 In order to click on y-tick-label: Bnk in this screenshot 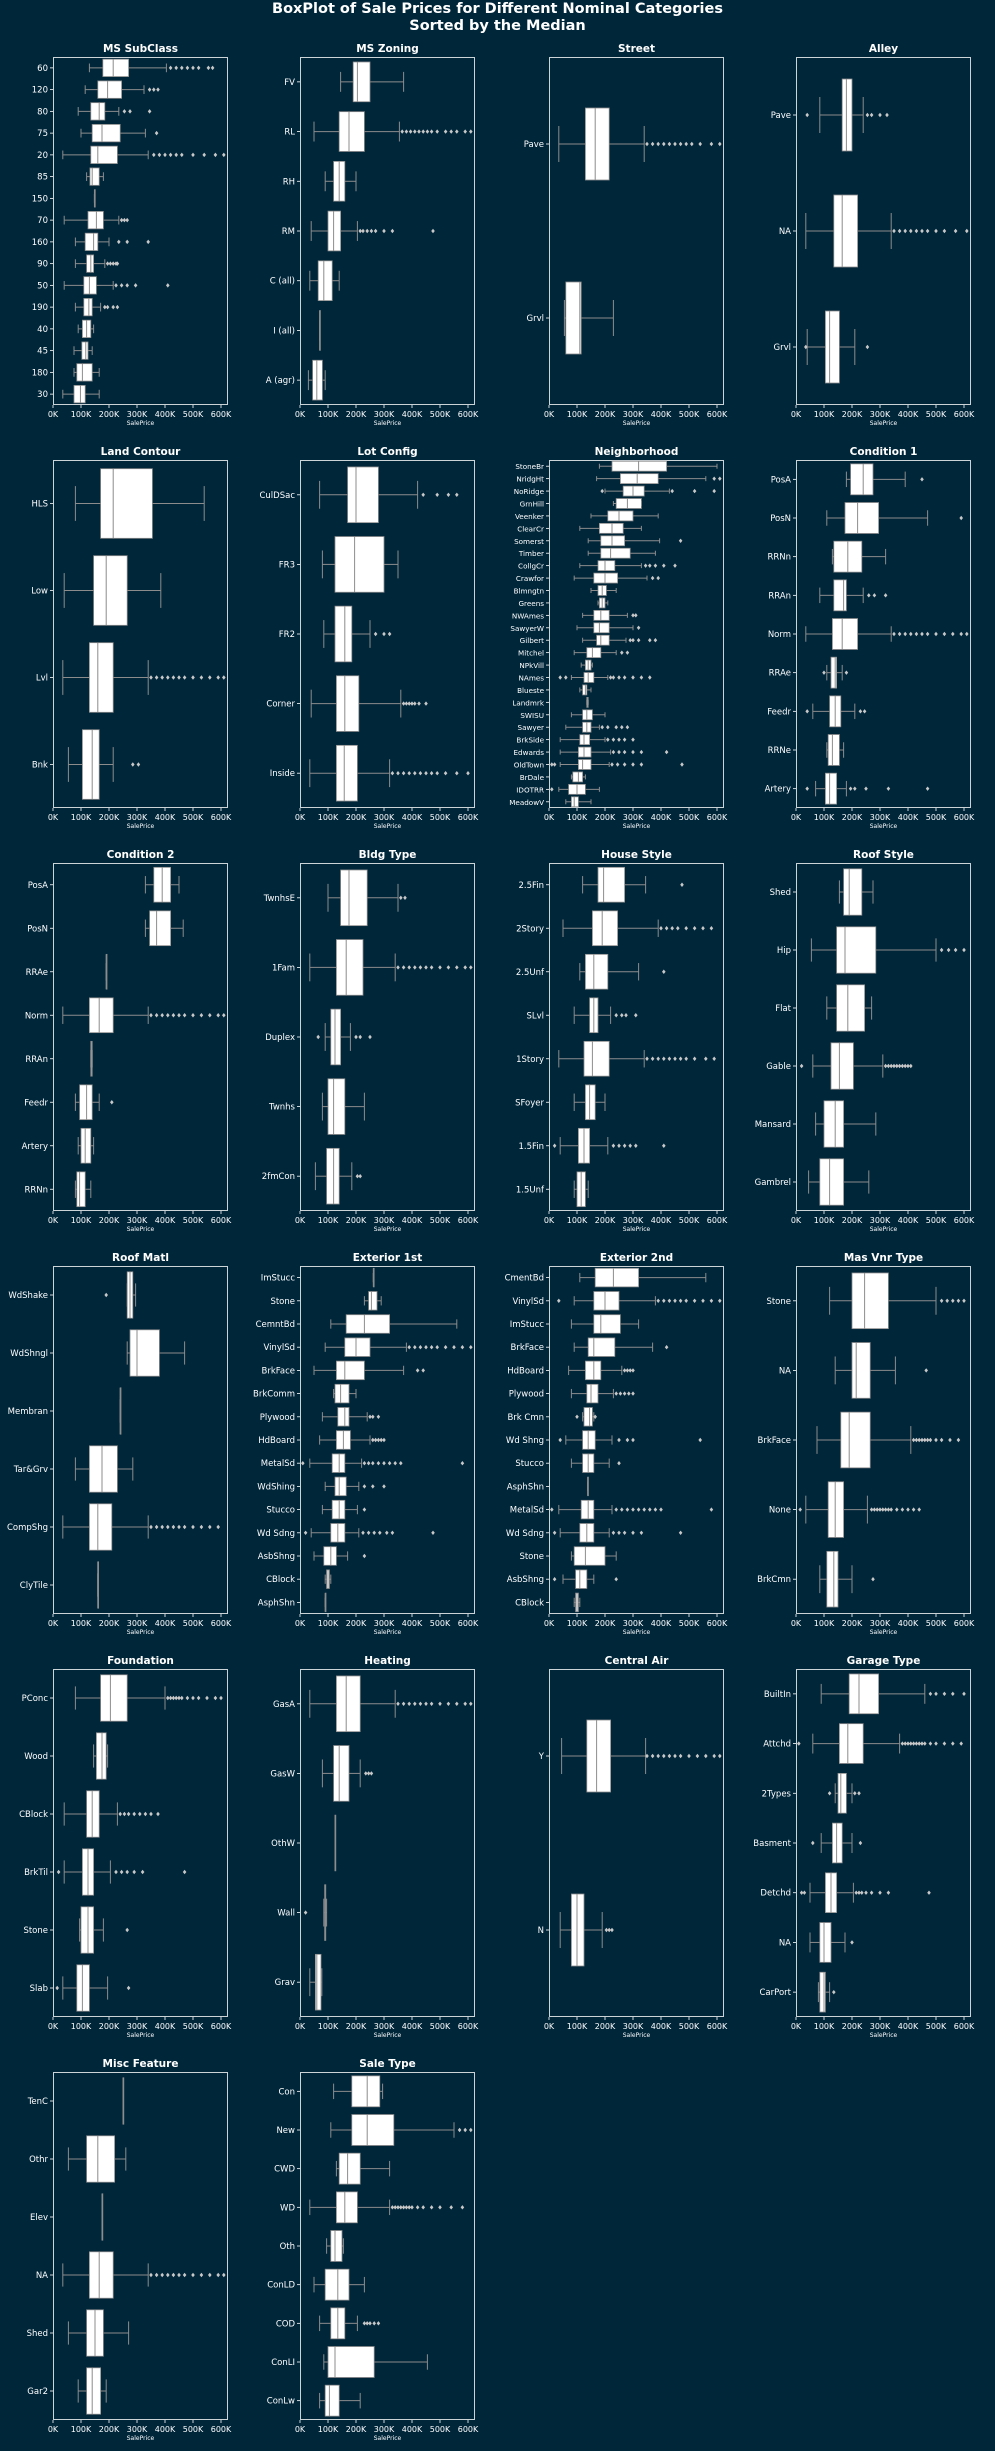, I will do `click(40, 766)`.